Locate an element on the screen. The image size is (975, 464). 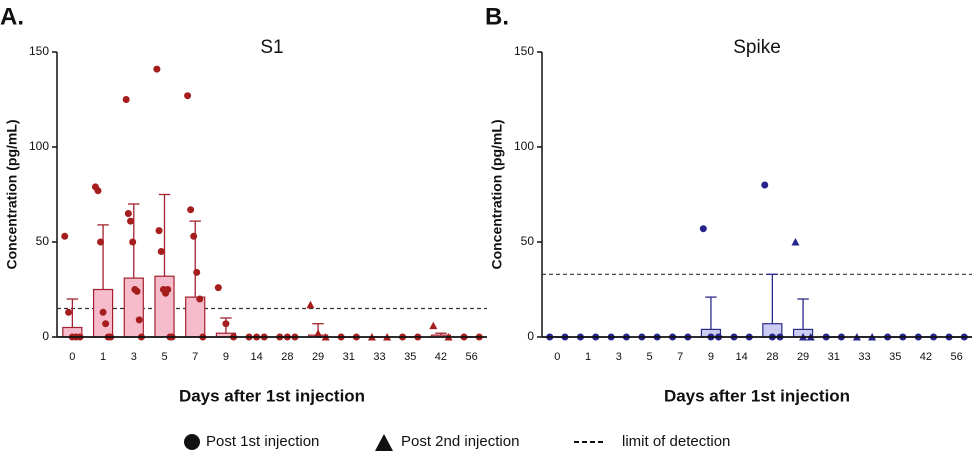
legend-triangle is located at coordinates (384, 442).